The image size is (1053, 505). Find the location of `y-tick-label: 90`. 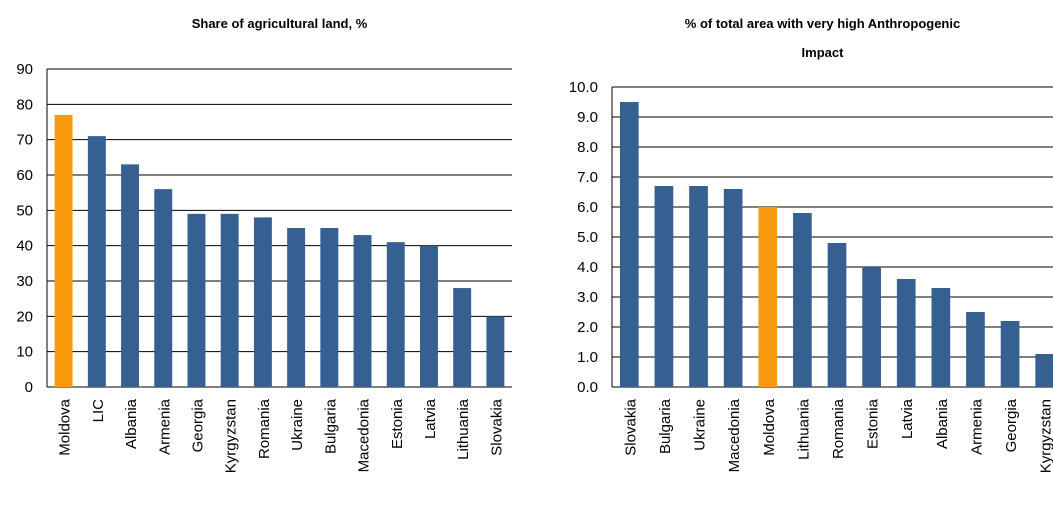

y-tick-label: 90 is located at coordinates (24, 69).